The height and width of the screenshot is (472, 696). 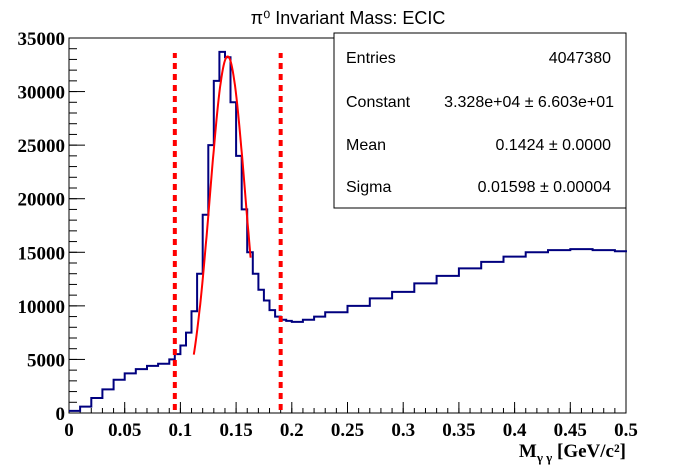 I want to click on gaussian-fit-curve, so click(x=222, y=205).